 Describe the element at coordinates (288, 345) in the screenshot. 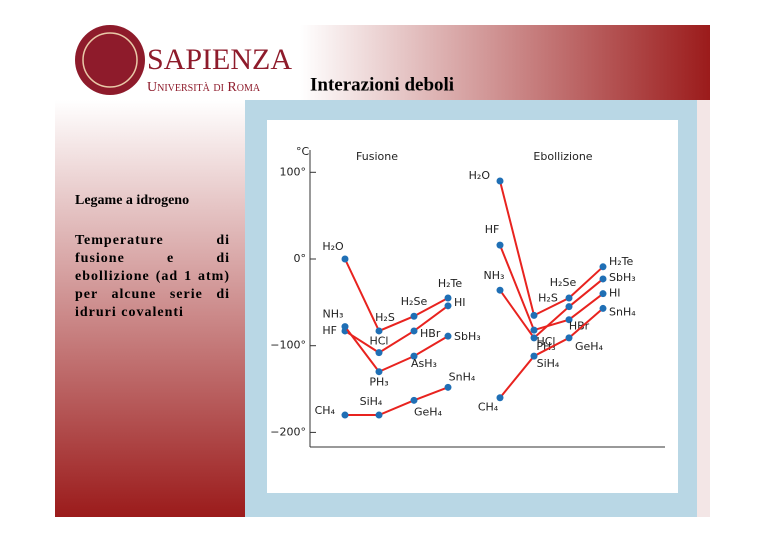

I see `y-tick-label: −100°` at that location.